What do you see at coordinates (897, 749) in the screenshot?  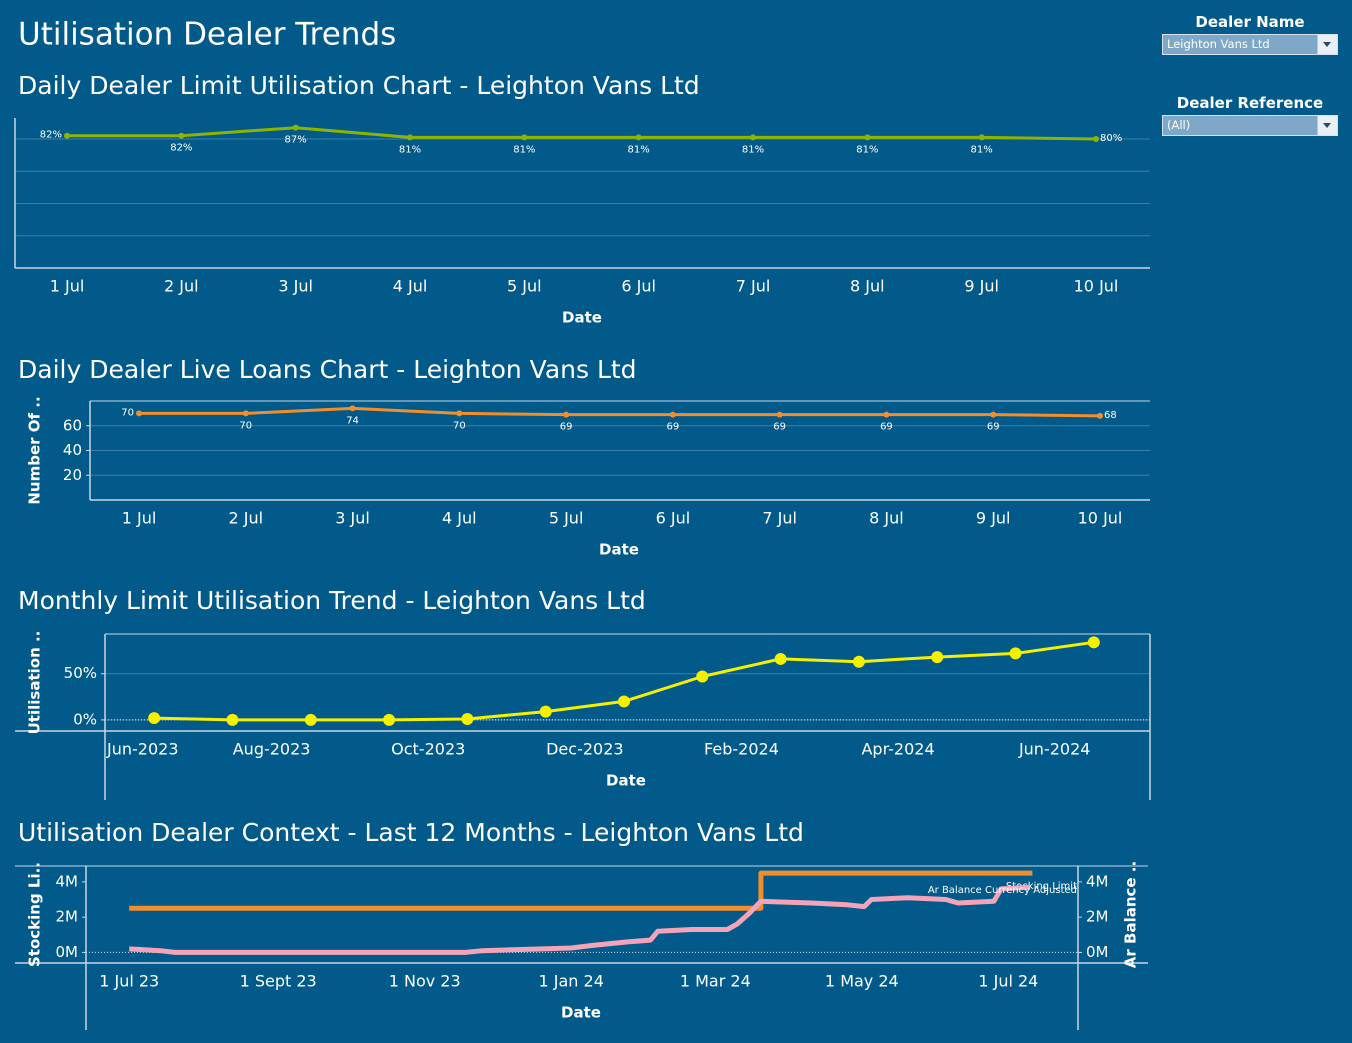 I see `x-tick-label: Apr-2024` at bounding box center [897, 749].